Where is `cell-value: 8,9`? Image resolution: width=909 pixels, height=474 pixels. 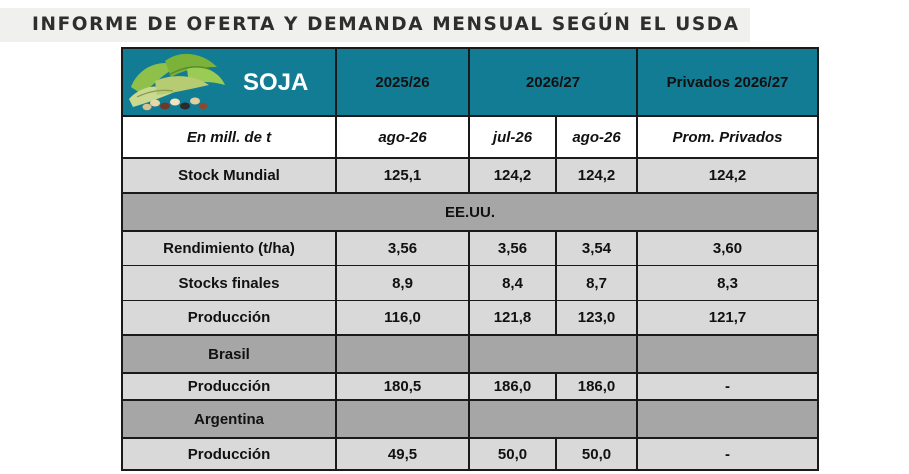
cell-value: 8,9 is located at coordinates (402, 283).